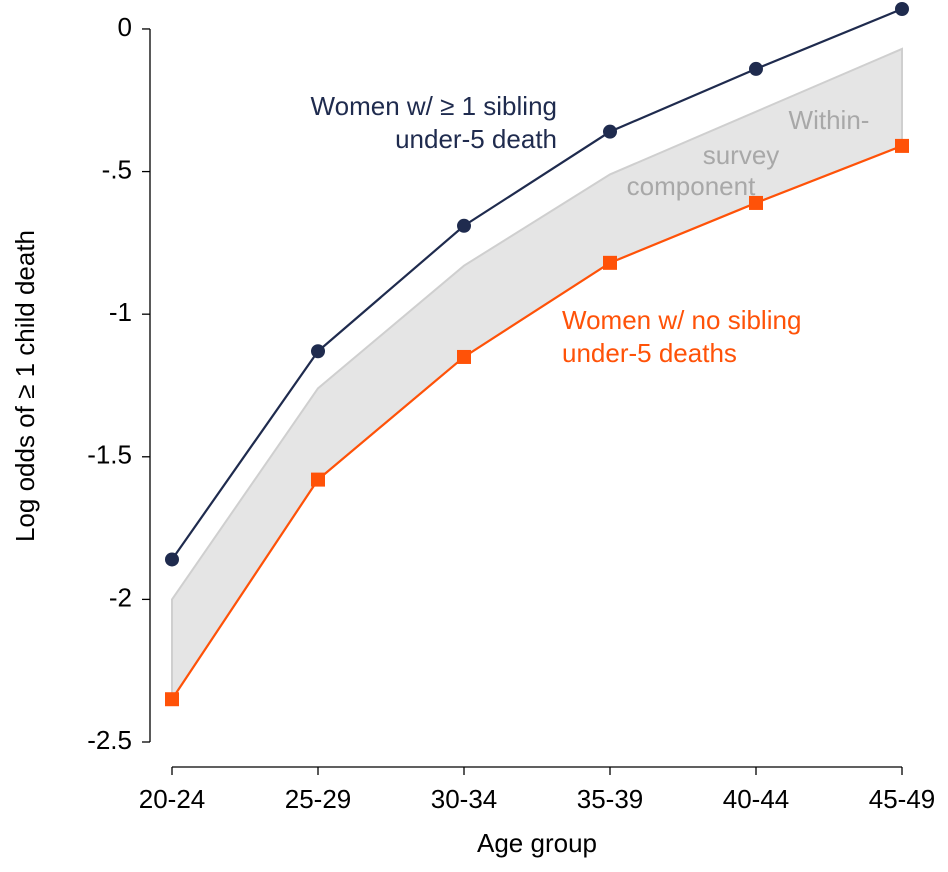 The image size is (948, 872). What do you see at coordinates (829, 120) in the screenshot?
I see `band-label: Within-` at bounding box center [829, 120].